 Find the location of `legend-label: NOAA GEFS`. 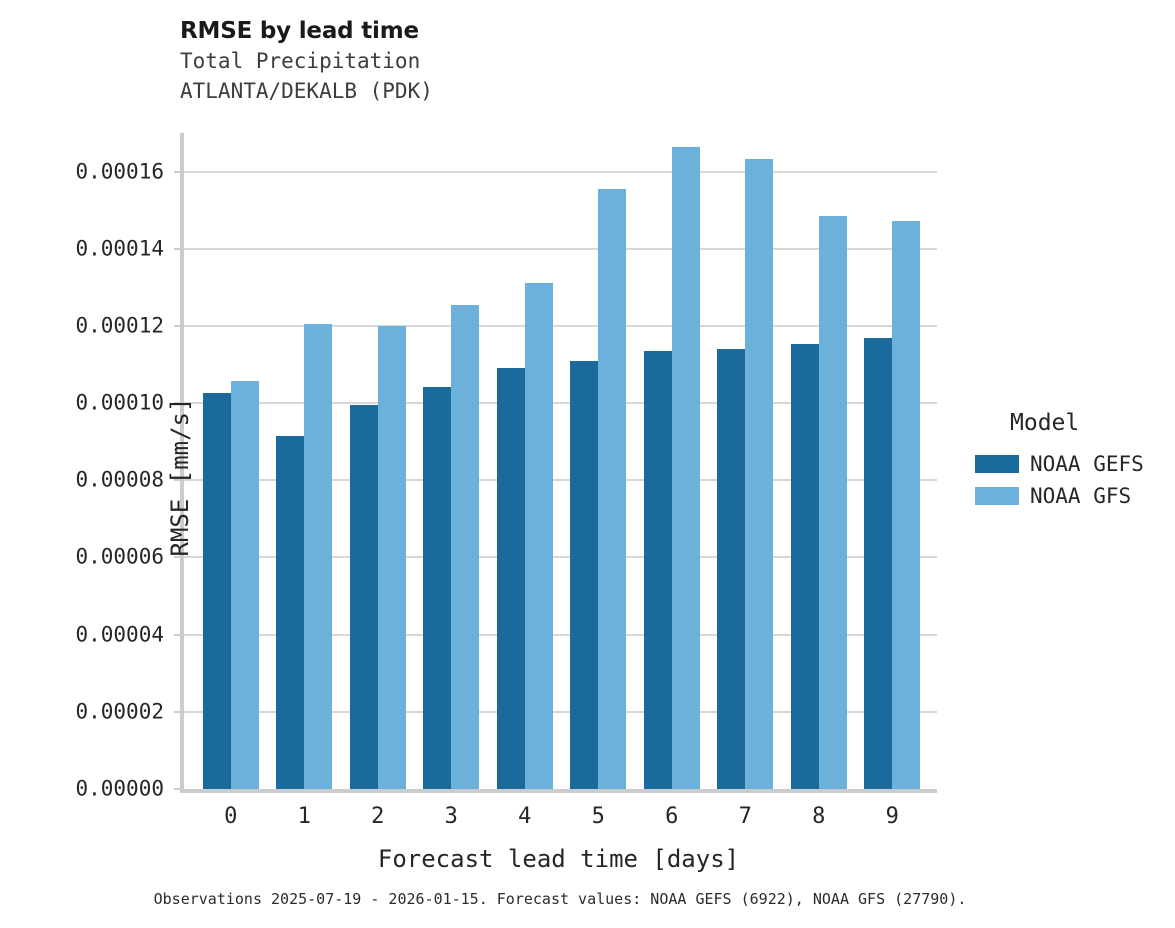

legend-label: NOAA GEFS is located at coordinates (1087, 463).